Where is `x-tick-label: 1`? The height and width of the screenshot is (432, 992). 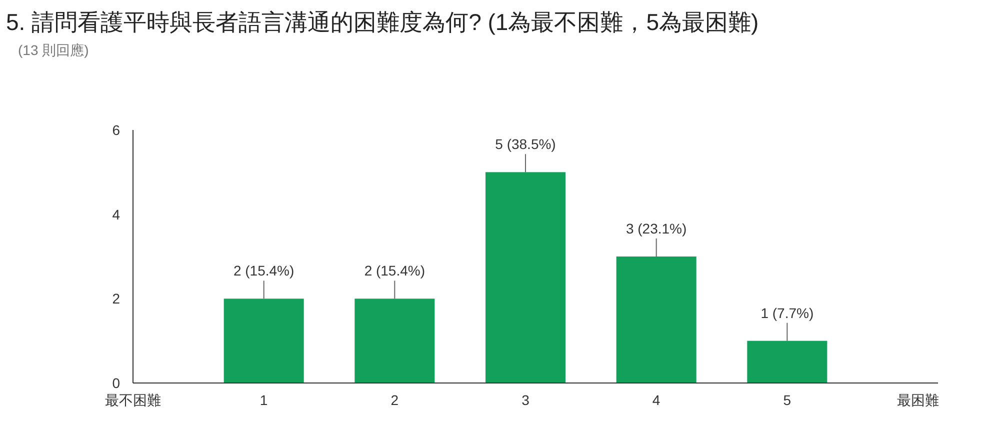
x-tick-label: 1 is located at coordinates (264, 400).